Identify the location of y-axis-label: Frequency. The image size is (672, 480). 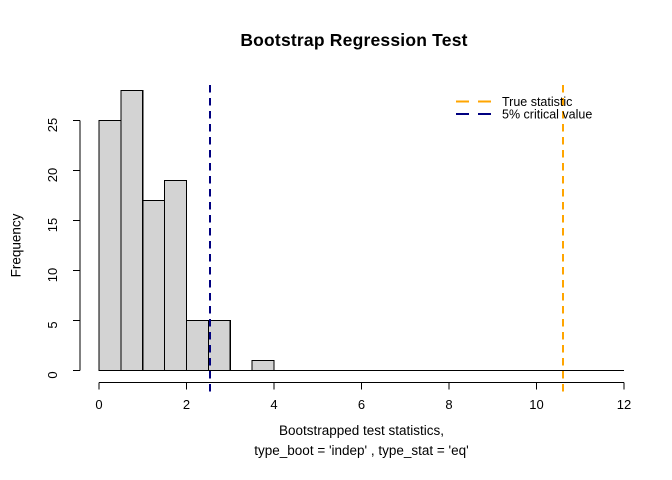
(16, 245).